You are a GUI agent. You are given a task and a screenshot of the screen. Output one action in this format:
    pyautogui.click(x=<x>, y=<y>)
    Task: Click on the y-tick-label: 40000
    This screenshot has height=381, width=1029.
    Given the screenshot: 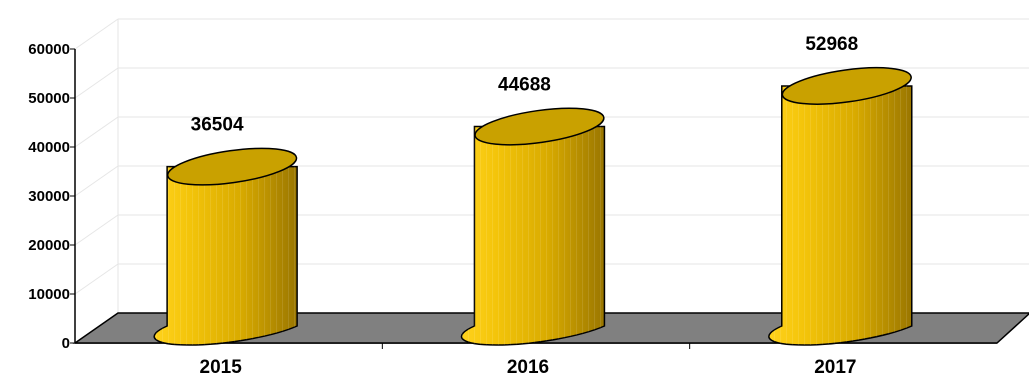 What is the action you would take?
    pyautogui.click(x=49, y=147)
    